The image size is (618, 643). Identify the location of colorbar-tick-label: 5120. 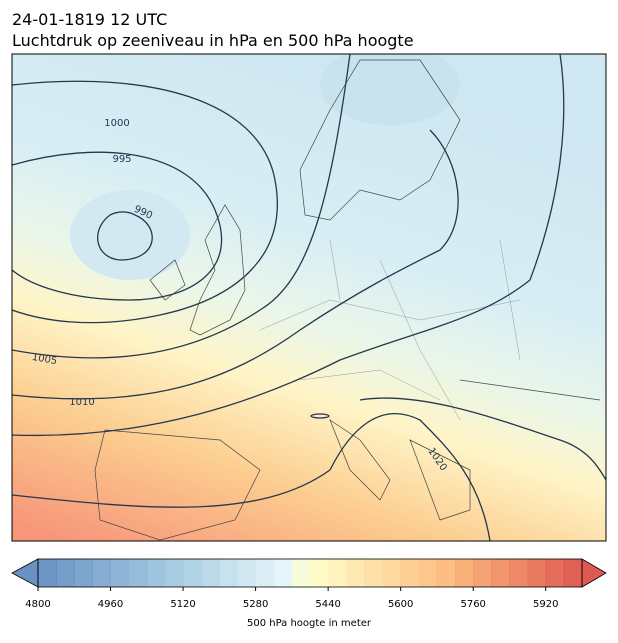
(182, 604).